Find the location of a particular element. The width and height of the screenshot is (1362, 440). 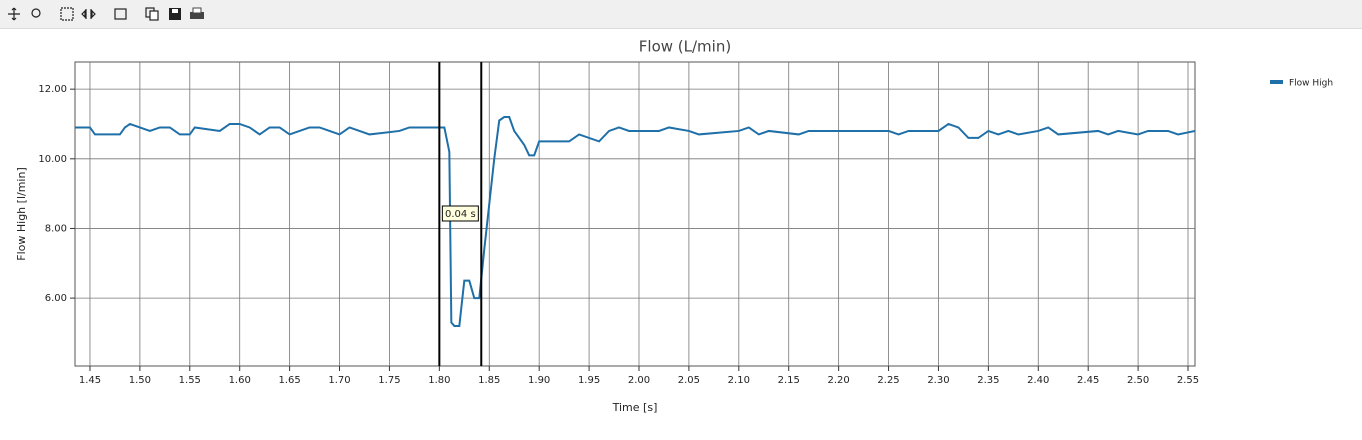

print-paper is located at coordinates (197, 10).